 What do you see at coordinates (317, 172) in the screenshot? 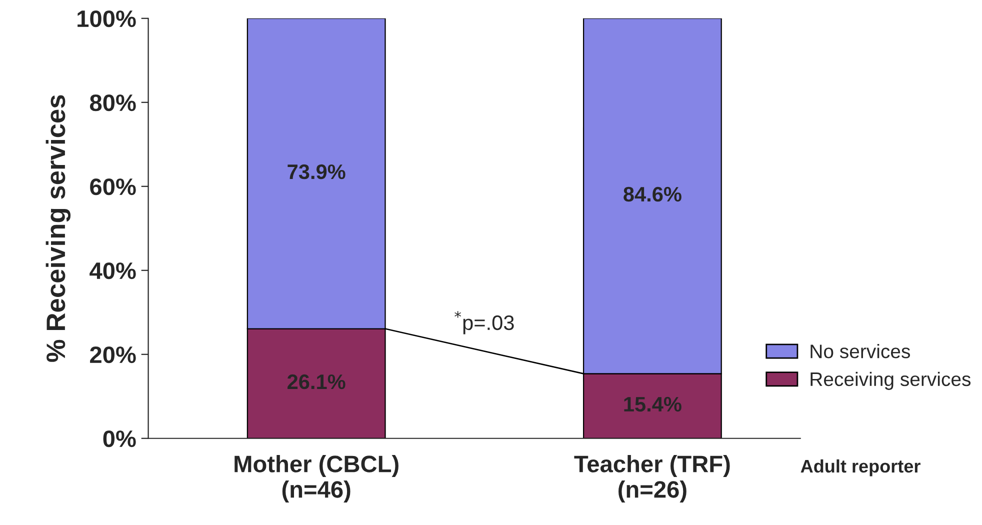
I see `data-label: 73.9%` at bounding box center [317, 172].